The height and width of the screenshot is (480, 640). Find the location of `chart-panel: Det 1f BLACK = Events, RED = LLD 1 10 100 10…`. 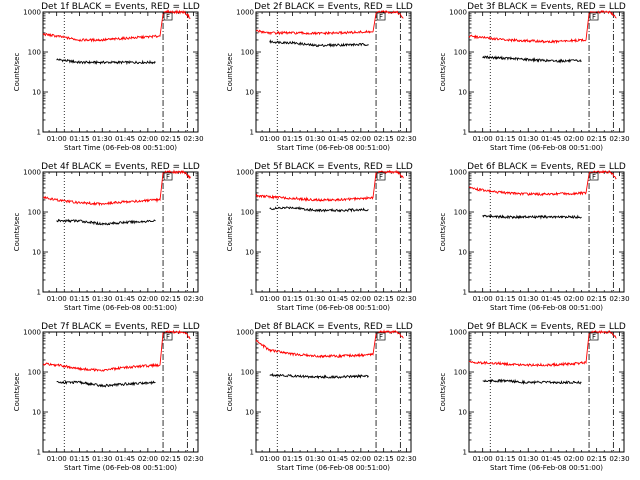

chart-panel: Det 1f BLACK = Events, RED = LLD 1 10 100 10… is located at coordinates (108, 77).